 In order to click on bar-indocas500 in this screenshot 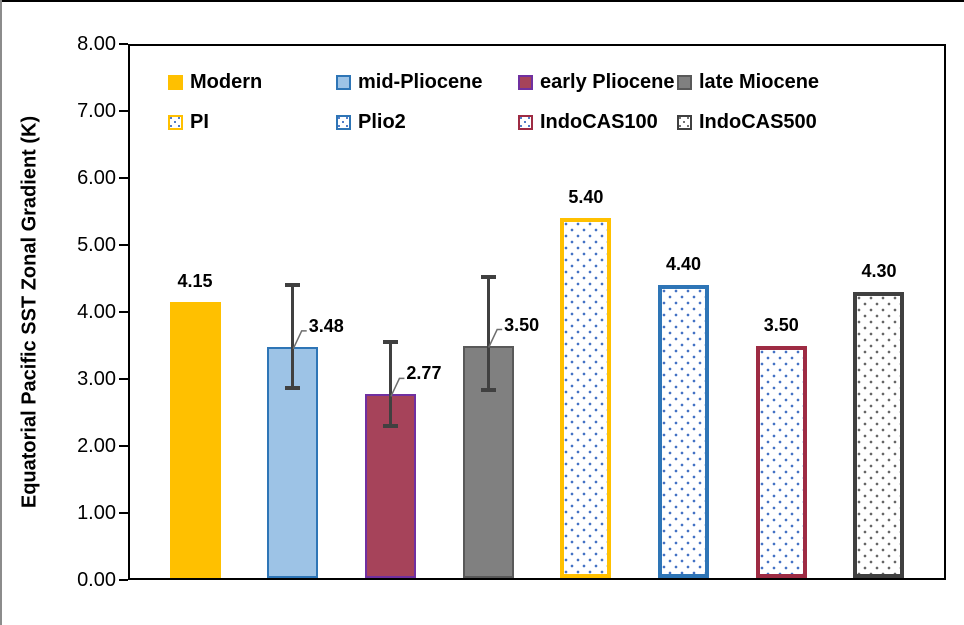, I will do `click(879, 434)`.